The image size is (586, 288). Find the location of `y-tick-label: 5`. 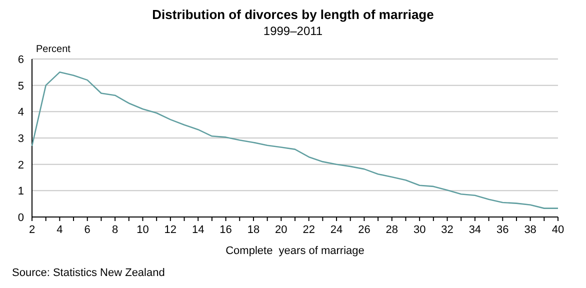

y-tick-label: 5 is located at coordinates (21, 86).